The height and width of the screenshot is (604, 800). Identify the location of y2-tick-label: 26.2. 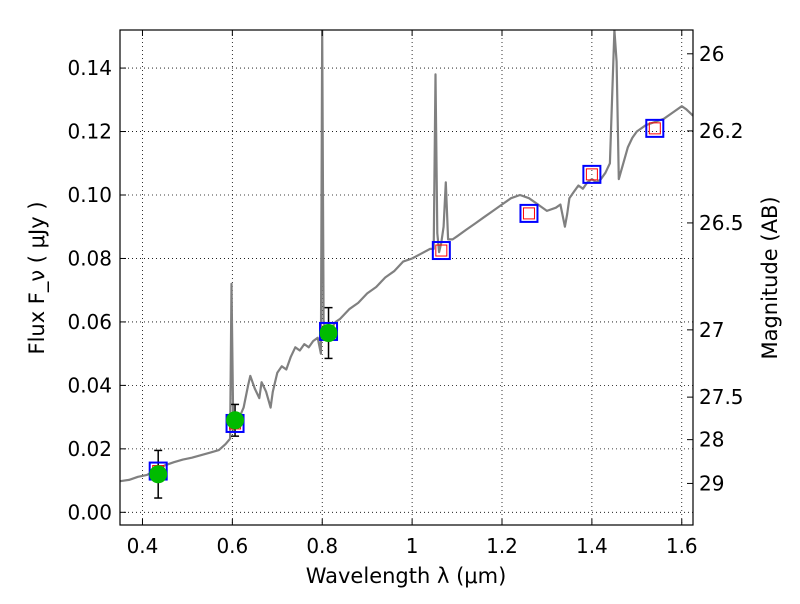
(721, 131).